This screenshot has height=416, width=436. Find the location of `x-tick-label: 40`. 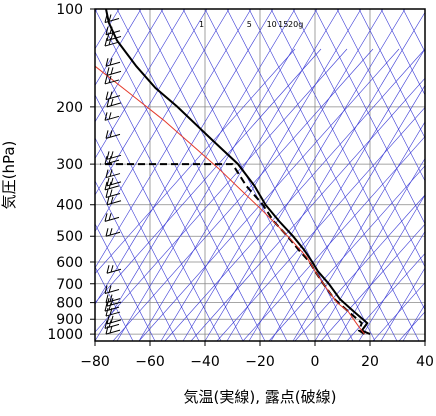

x-tick-label: 40 is located at coordinates (425, 362).